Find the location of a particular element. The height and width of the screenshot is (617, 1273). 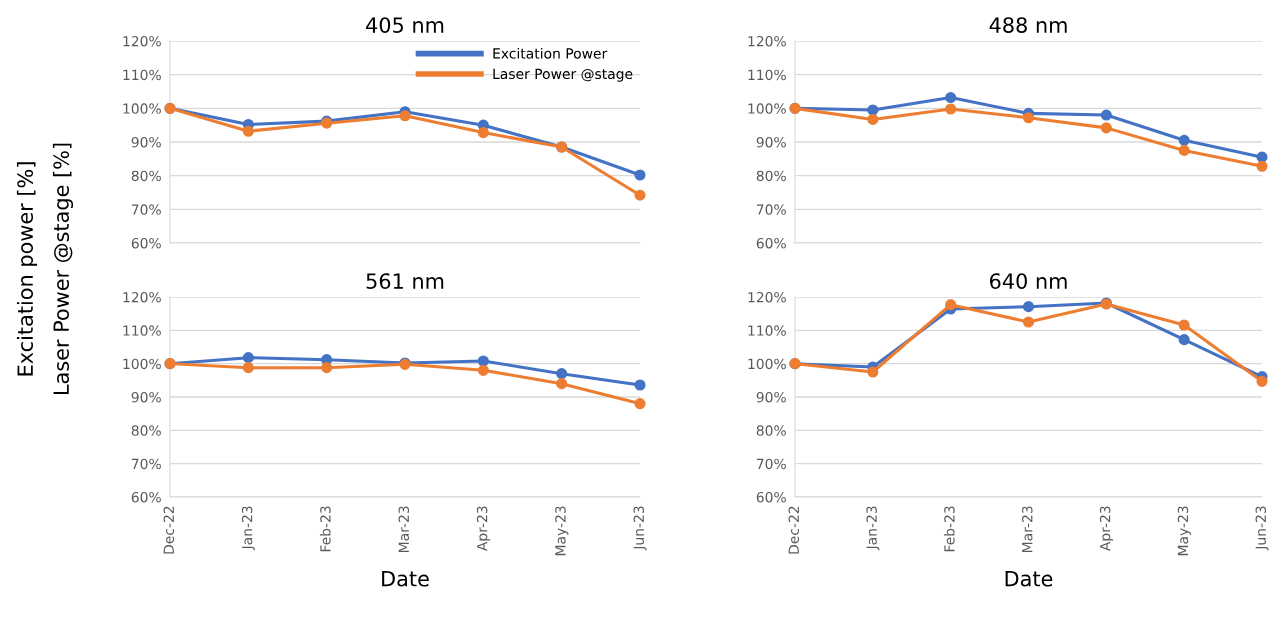

chart-title: 405 nm is located at coordinates (405, 25).